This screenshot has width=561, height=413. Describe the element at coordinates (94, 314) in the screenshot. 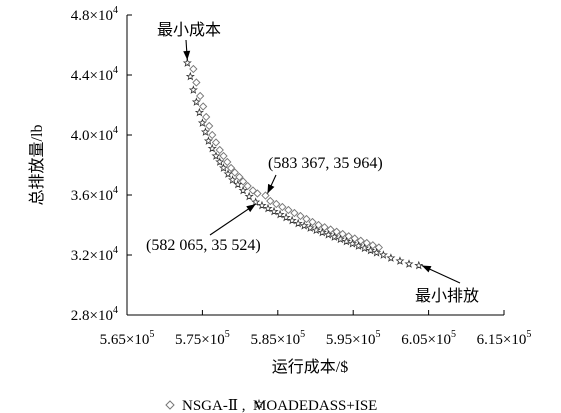

I see `y-tick-label: 2.8×10⁴` at that location.